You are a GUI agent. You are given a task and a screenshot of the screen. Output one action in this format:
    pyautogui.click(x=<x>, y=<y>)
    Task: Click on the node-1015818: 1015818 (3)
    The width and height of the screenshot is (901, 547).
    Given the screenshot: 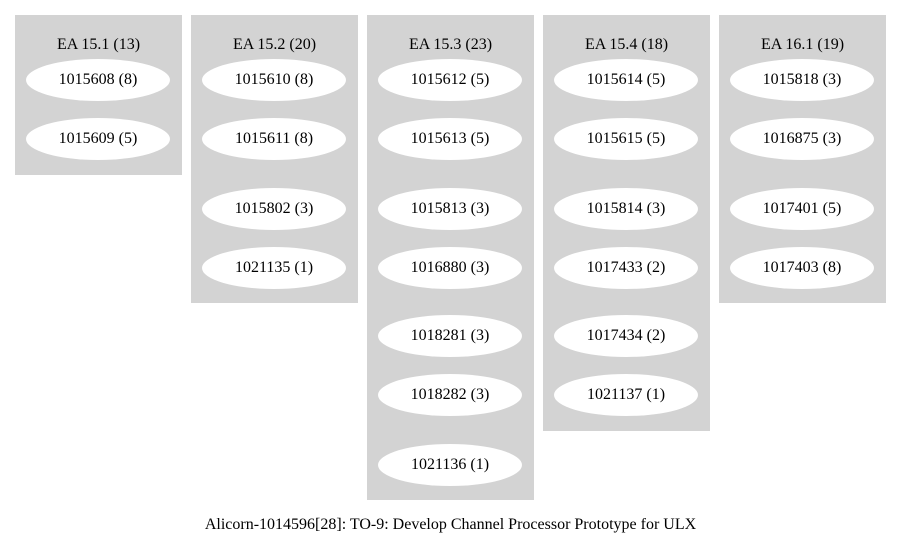 What is the action you would take?
    pyautogui.click(x=802, y=80)
    